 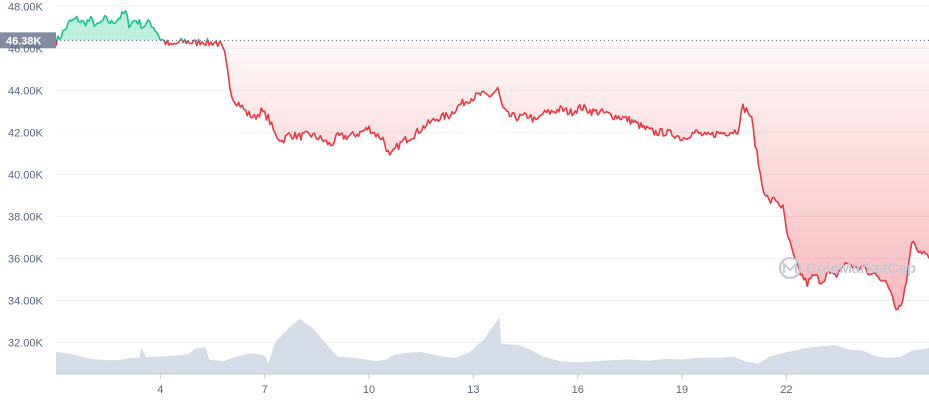 I want to click on coinmarketcap-logo-mark, so click(x=790, y=267).